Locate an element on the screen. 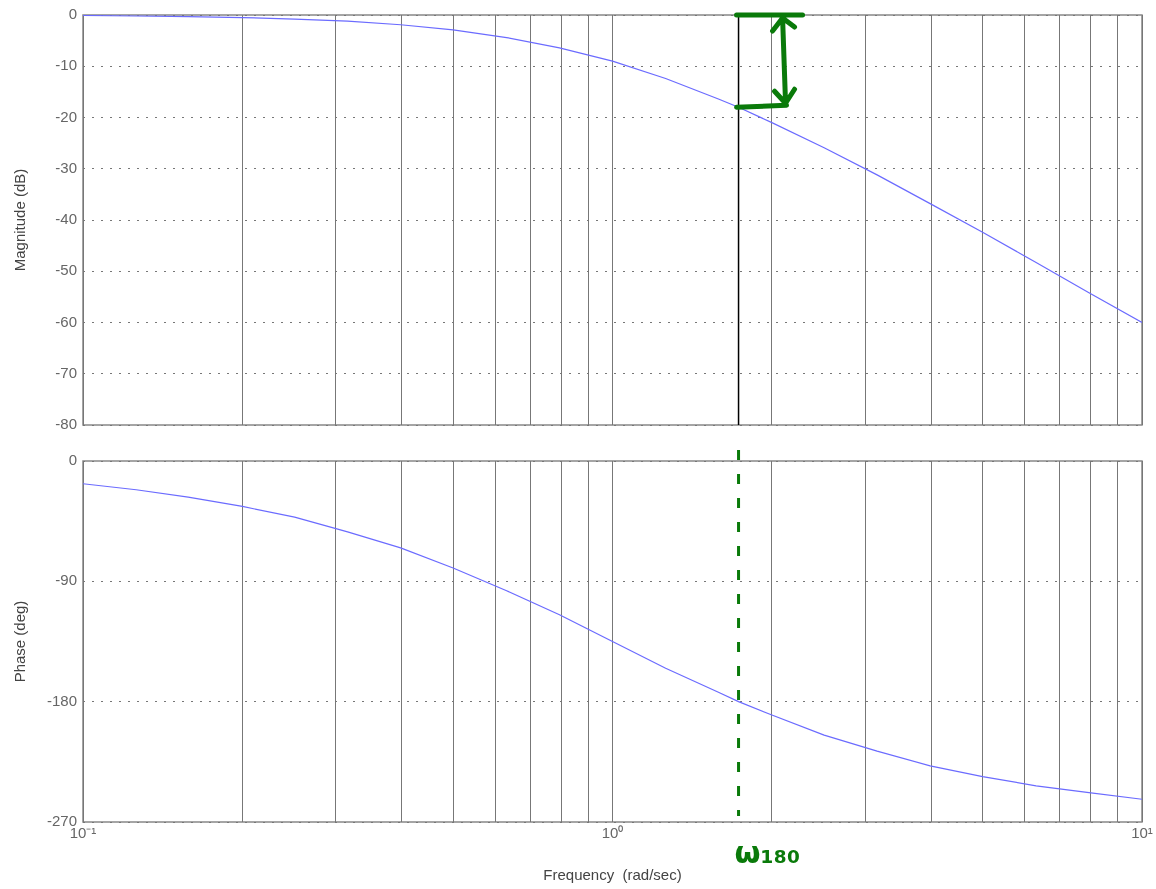 The height and width of the screenshot is (889, 1156). y-tick-label: -10 is located at coordinates (66, 65).